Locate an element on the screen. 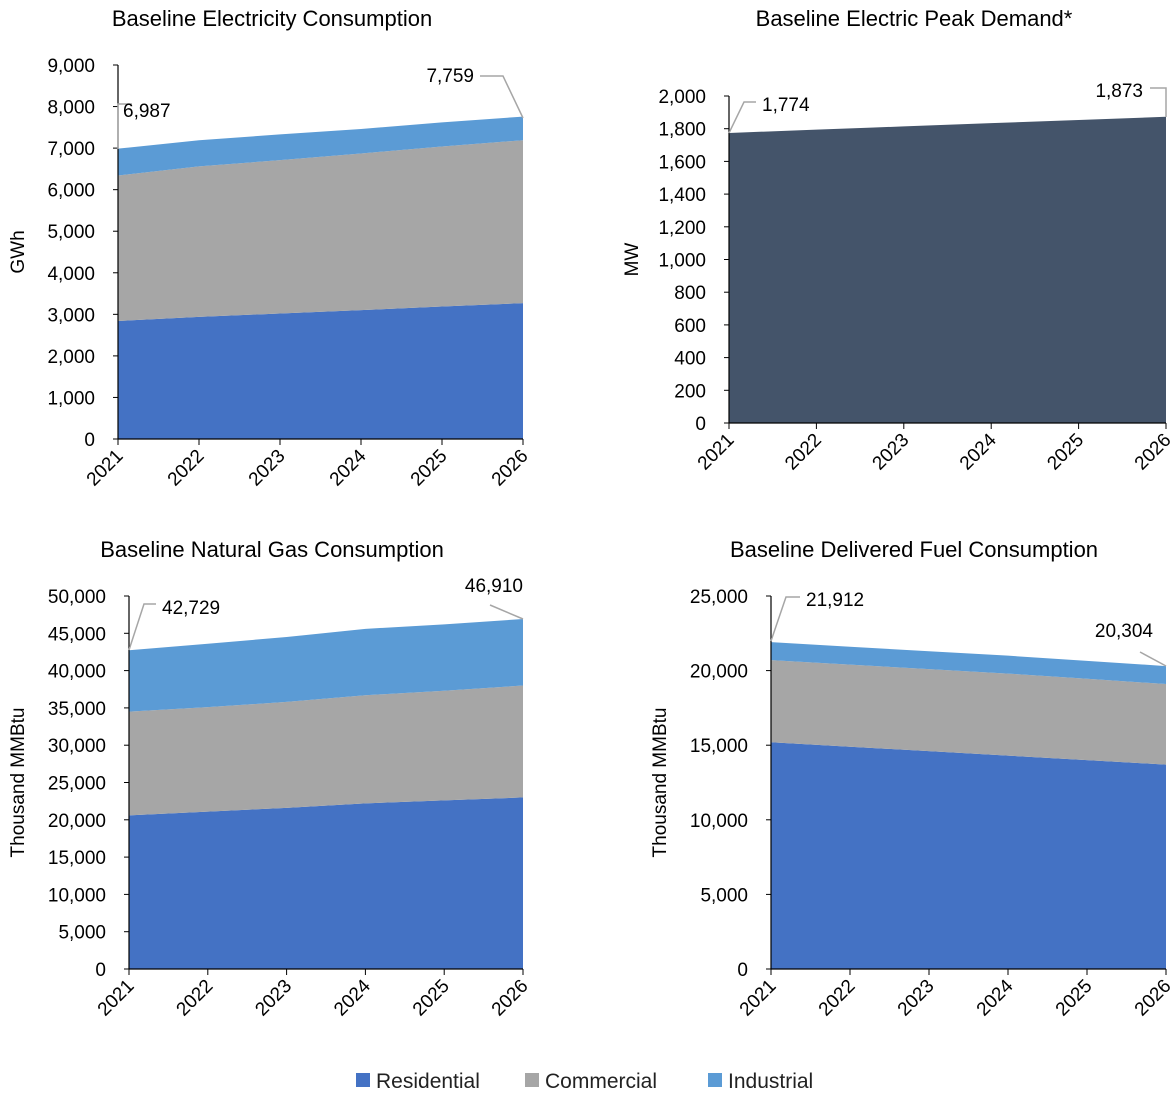  data-callout-label: 6,987 is located at coordinates (147, 111).